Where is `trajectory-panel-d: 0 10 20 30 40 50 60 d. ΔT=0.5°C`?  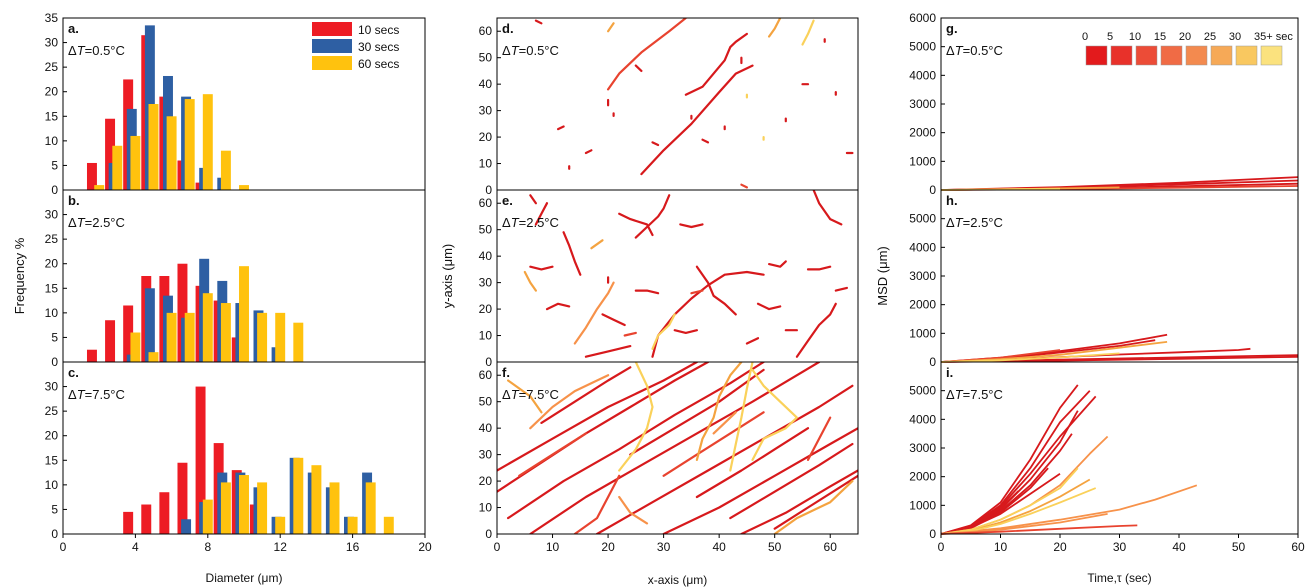
trajectory-panel-d: 0 10 20 30 40 50 60 d. ΔT=0.5°C is located at coordinates (669, 107).